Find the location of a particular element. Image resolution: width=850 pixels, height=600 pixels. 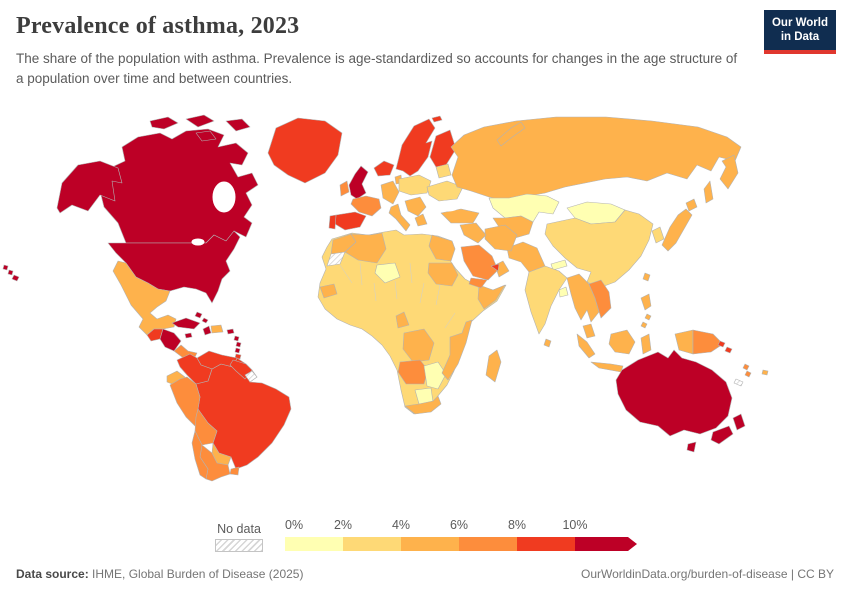

country-nepal is located at coordinates (559, 265).